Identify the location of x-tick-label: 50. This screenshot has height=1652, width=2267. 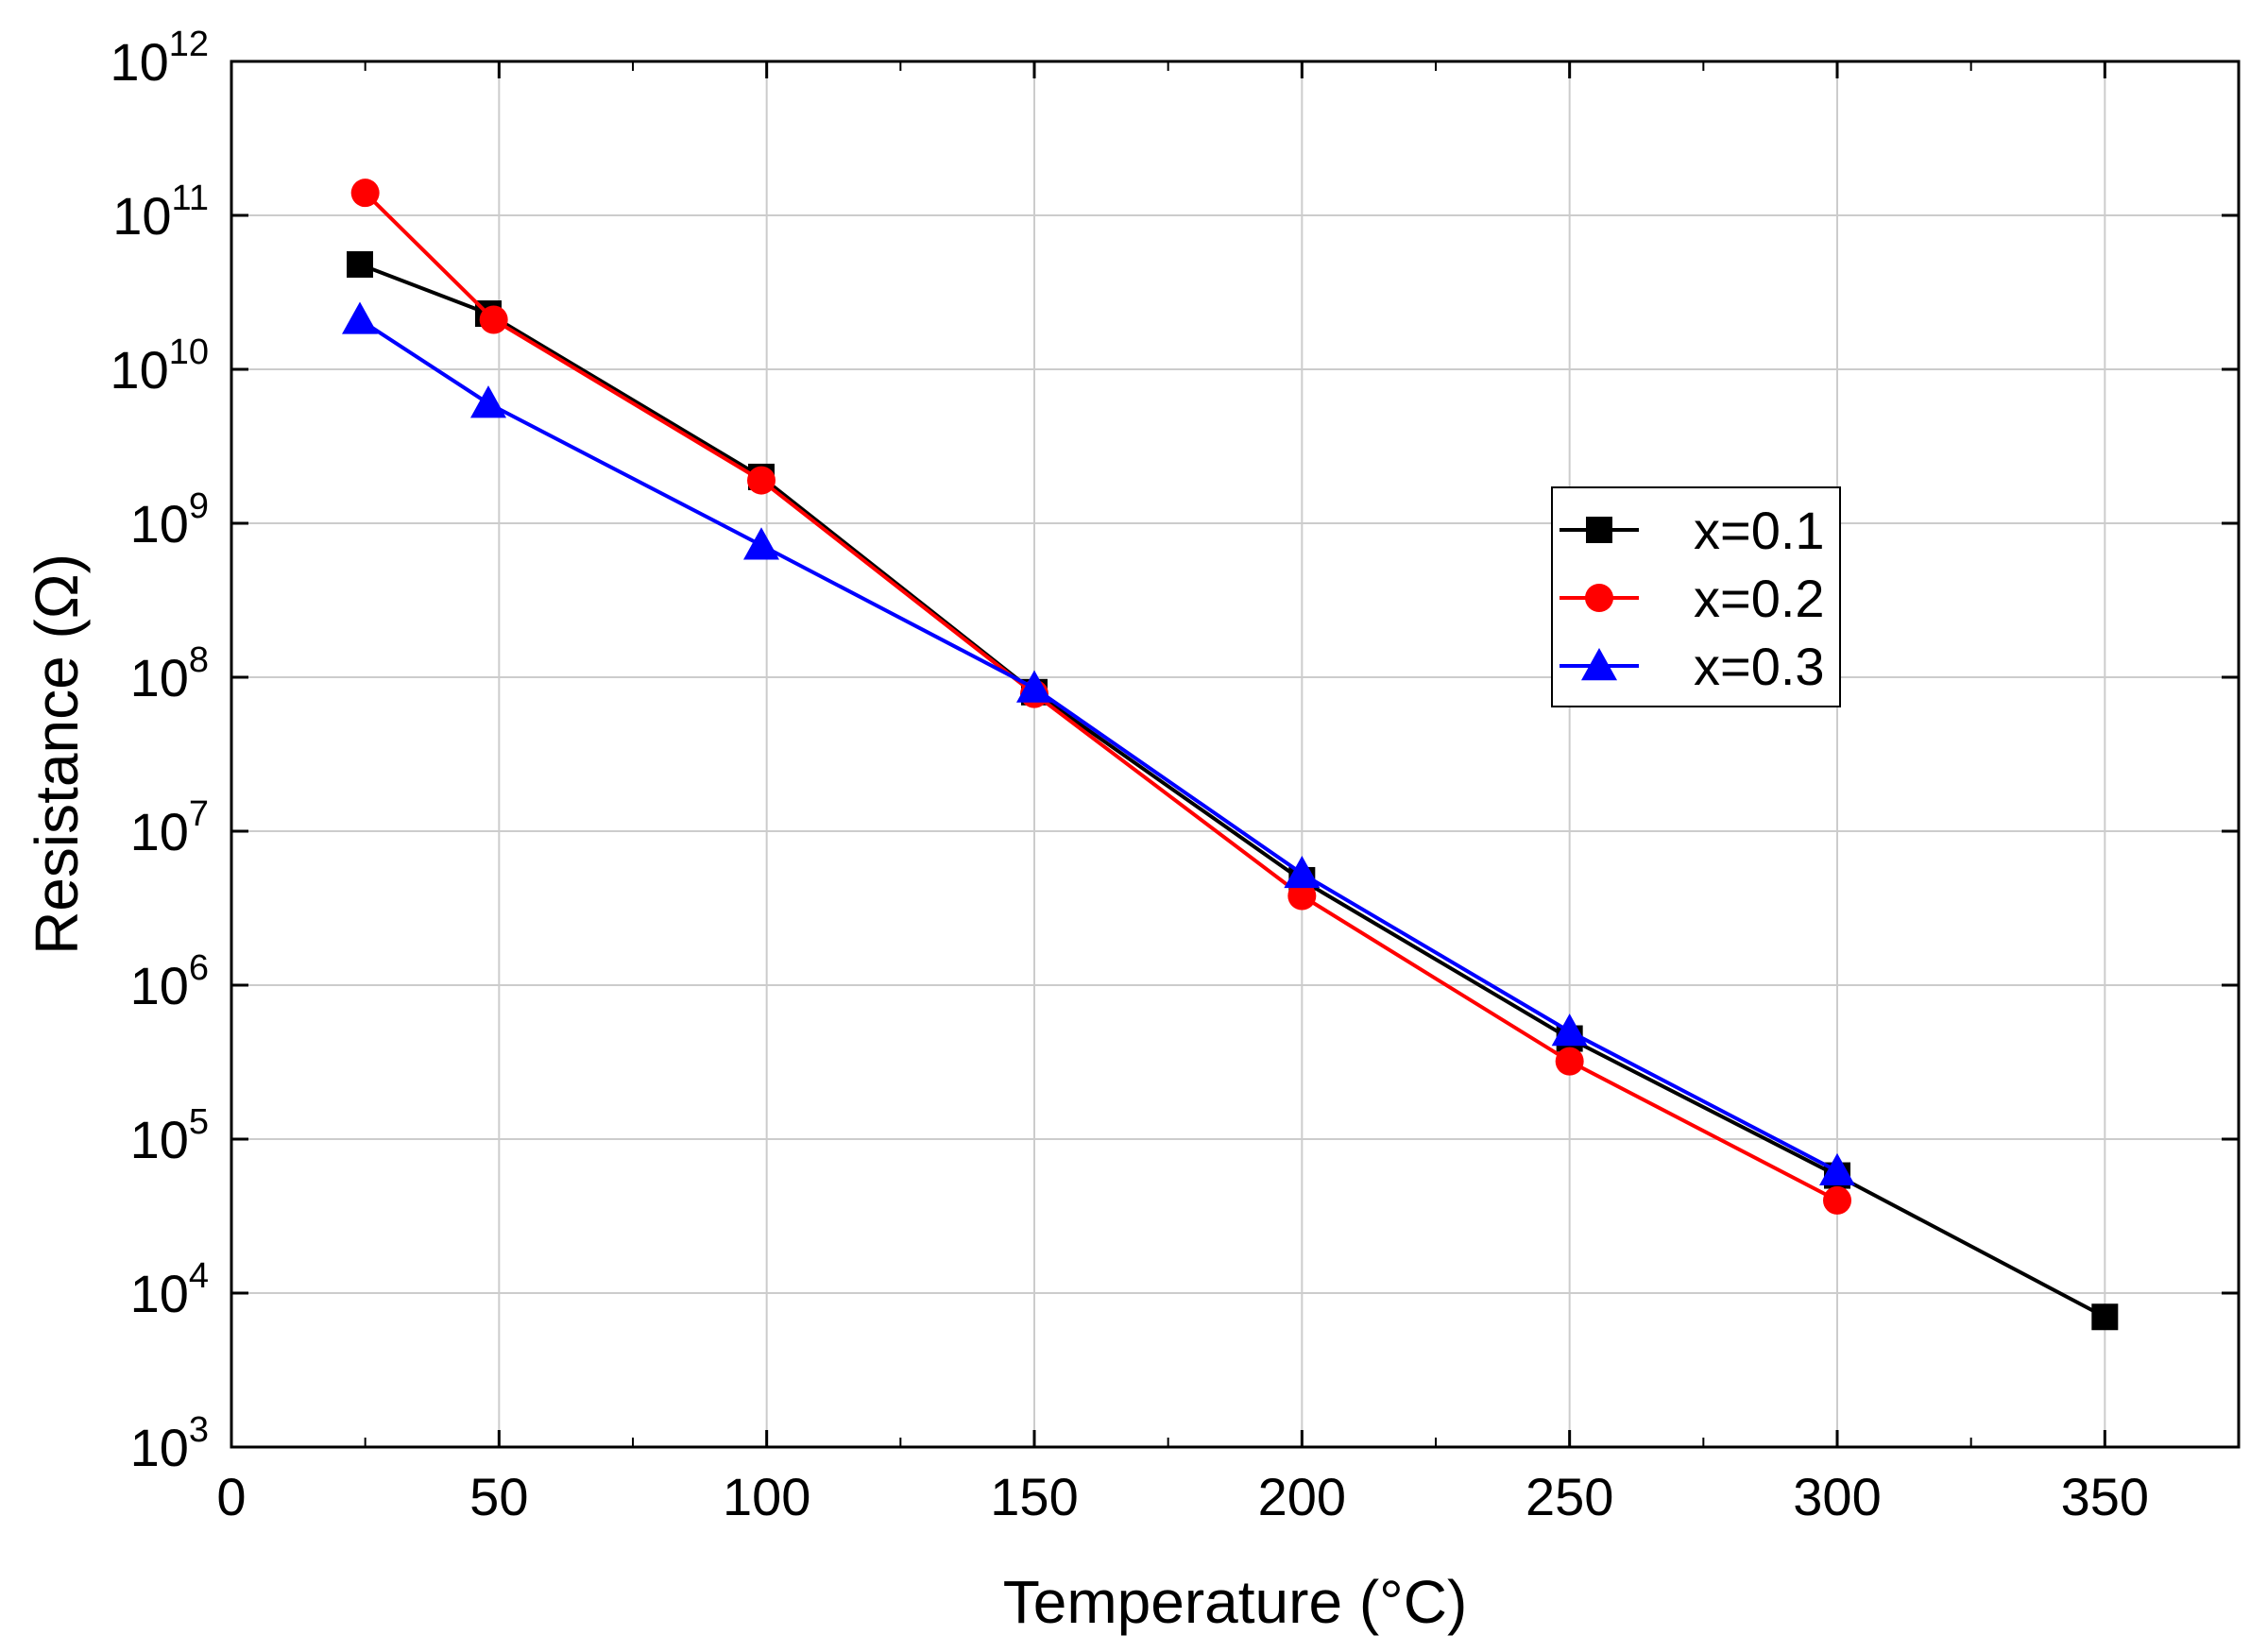
(498, 1496).